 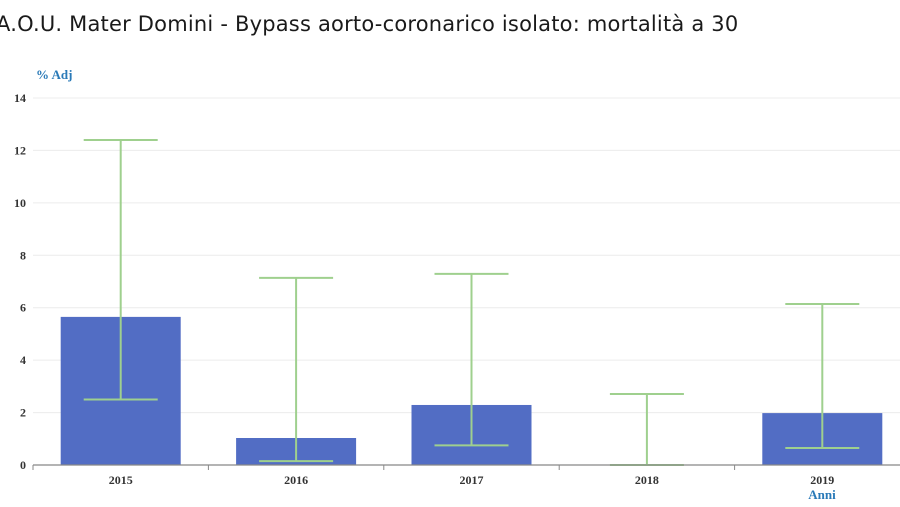 I want to click on y-axis-label: % Adj, so click(x=54, y=74).